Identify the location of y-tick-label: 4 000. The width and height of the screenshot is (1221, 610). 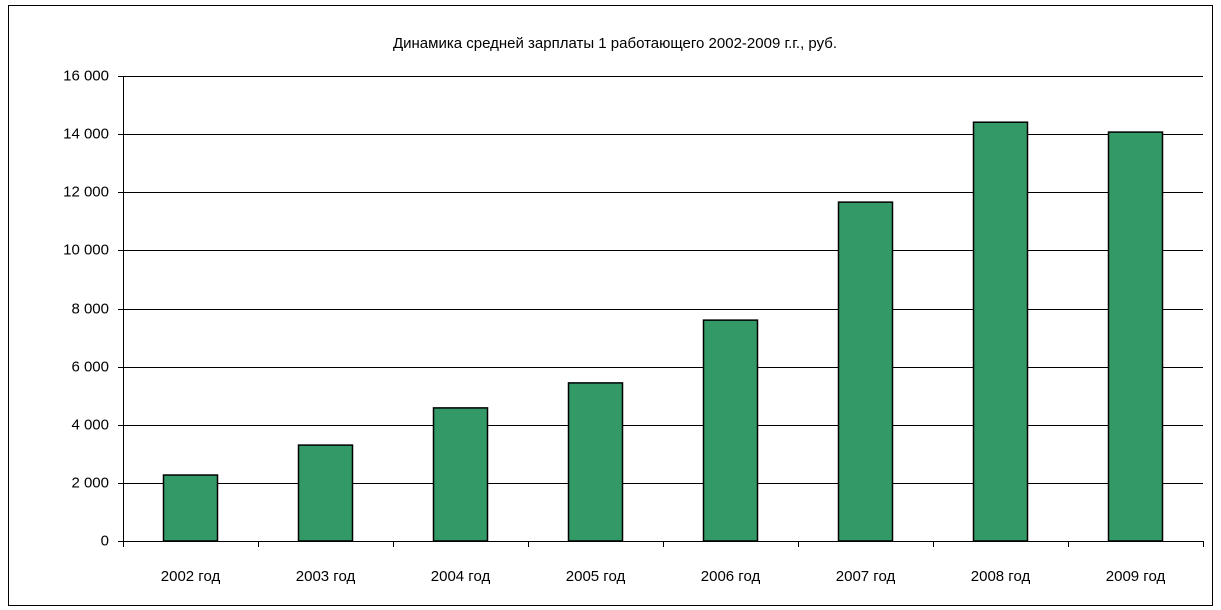
(90, 424).